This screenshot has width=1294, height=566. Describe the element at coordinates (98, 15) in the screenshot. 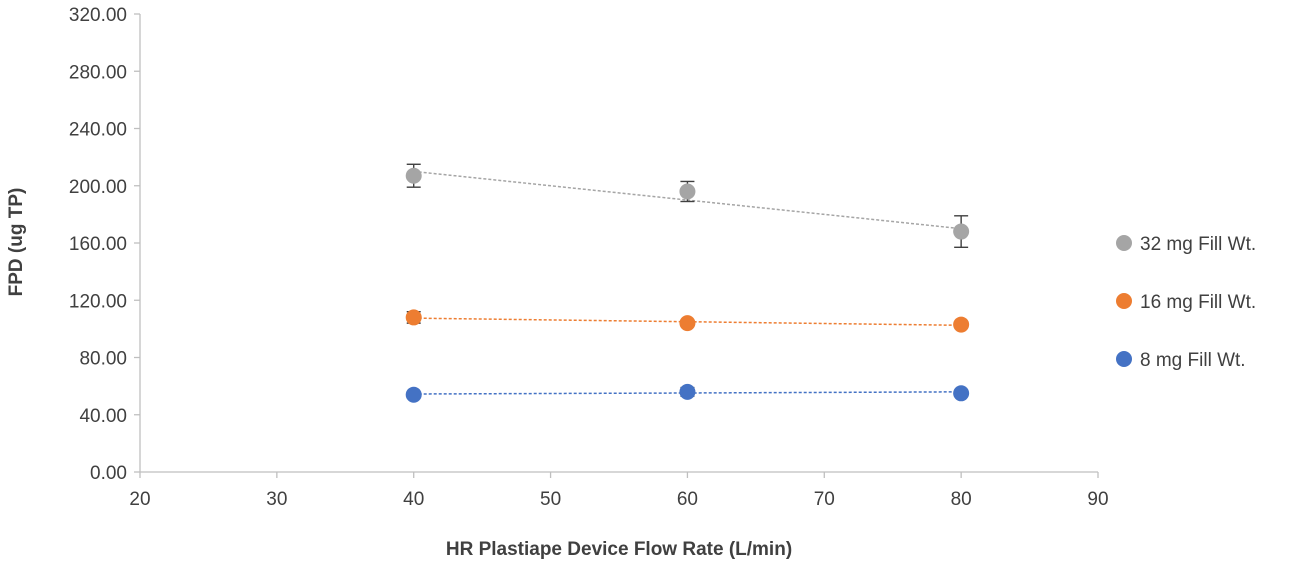

I see `y-tick-label: 320.00` at that location.